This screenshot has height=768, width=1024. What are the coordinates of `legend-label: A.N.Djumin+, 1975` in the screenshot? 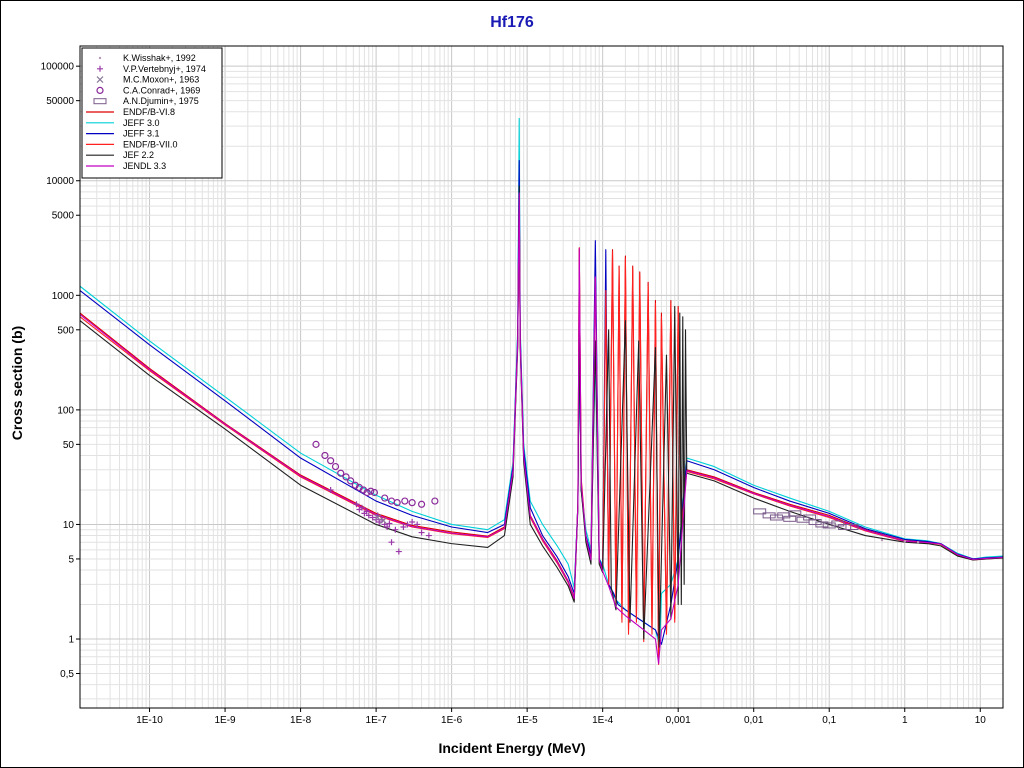 It's located at (161, 101).